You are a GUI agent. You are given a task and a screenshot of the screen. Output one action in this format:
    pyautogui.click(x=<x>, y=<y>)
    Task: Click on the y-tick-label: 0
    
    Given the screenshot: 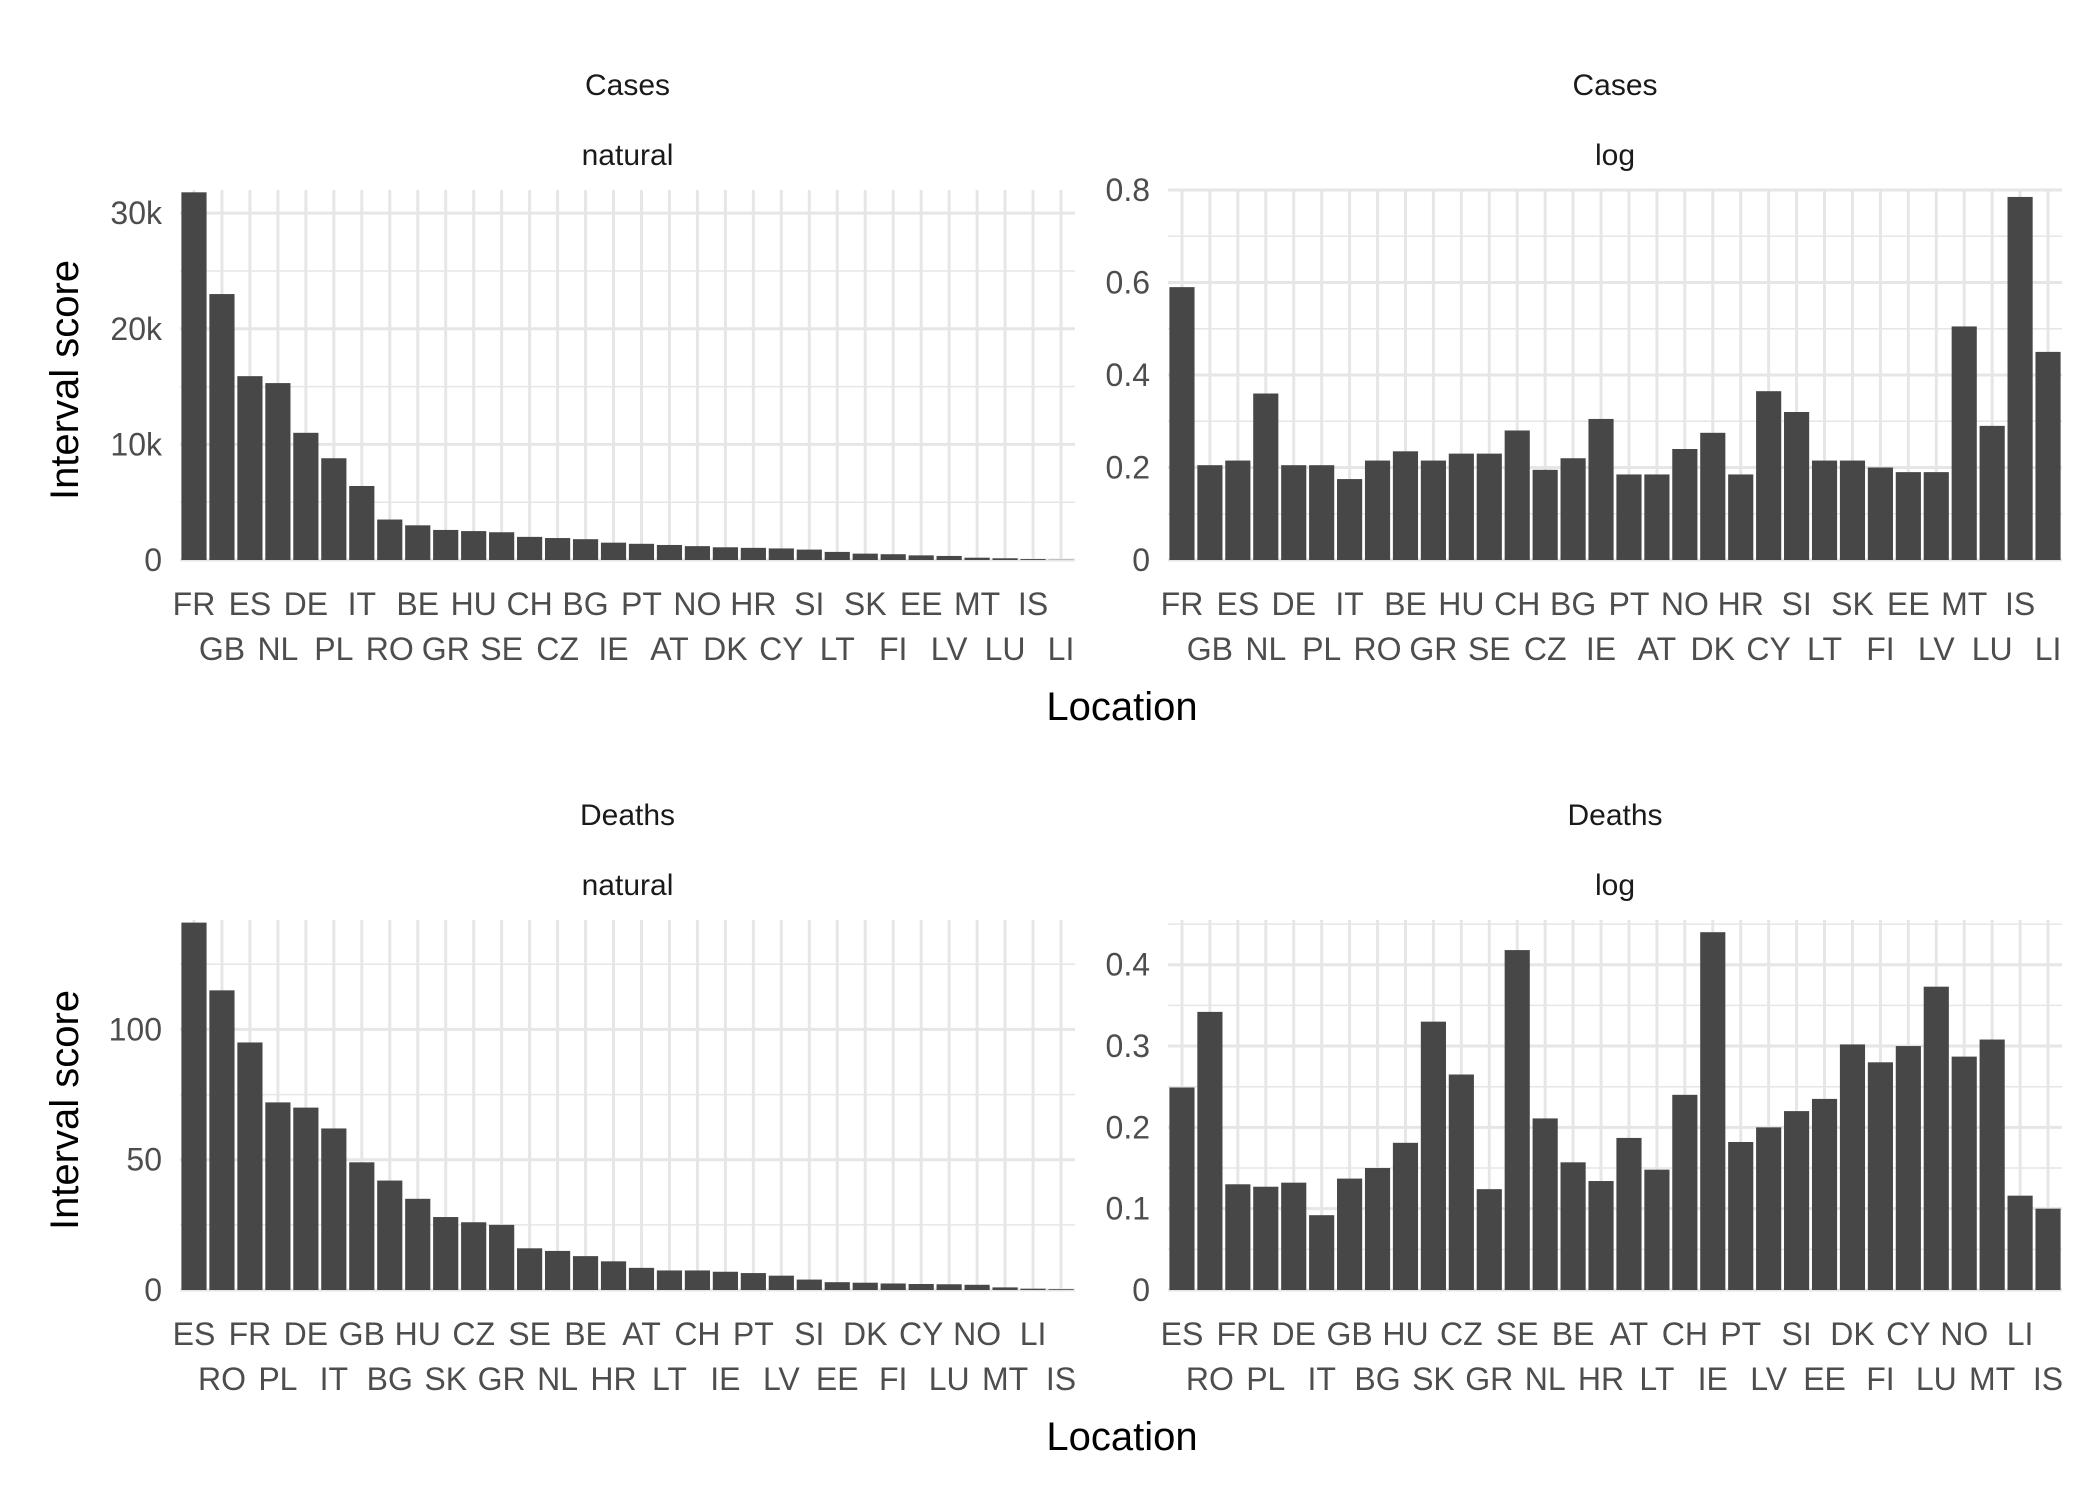 What is the action you would take?
    pyautogui.click(x=1141, y=560)
    